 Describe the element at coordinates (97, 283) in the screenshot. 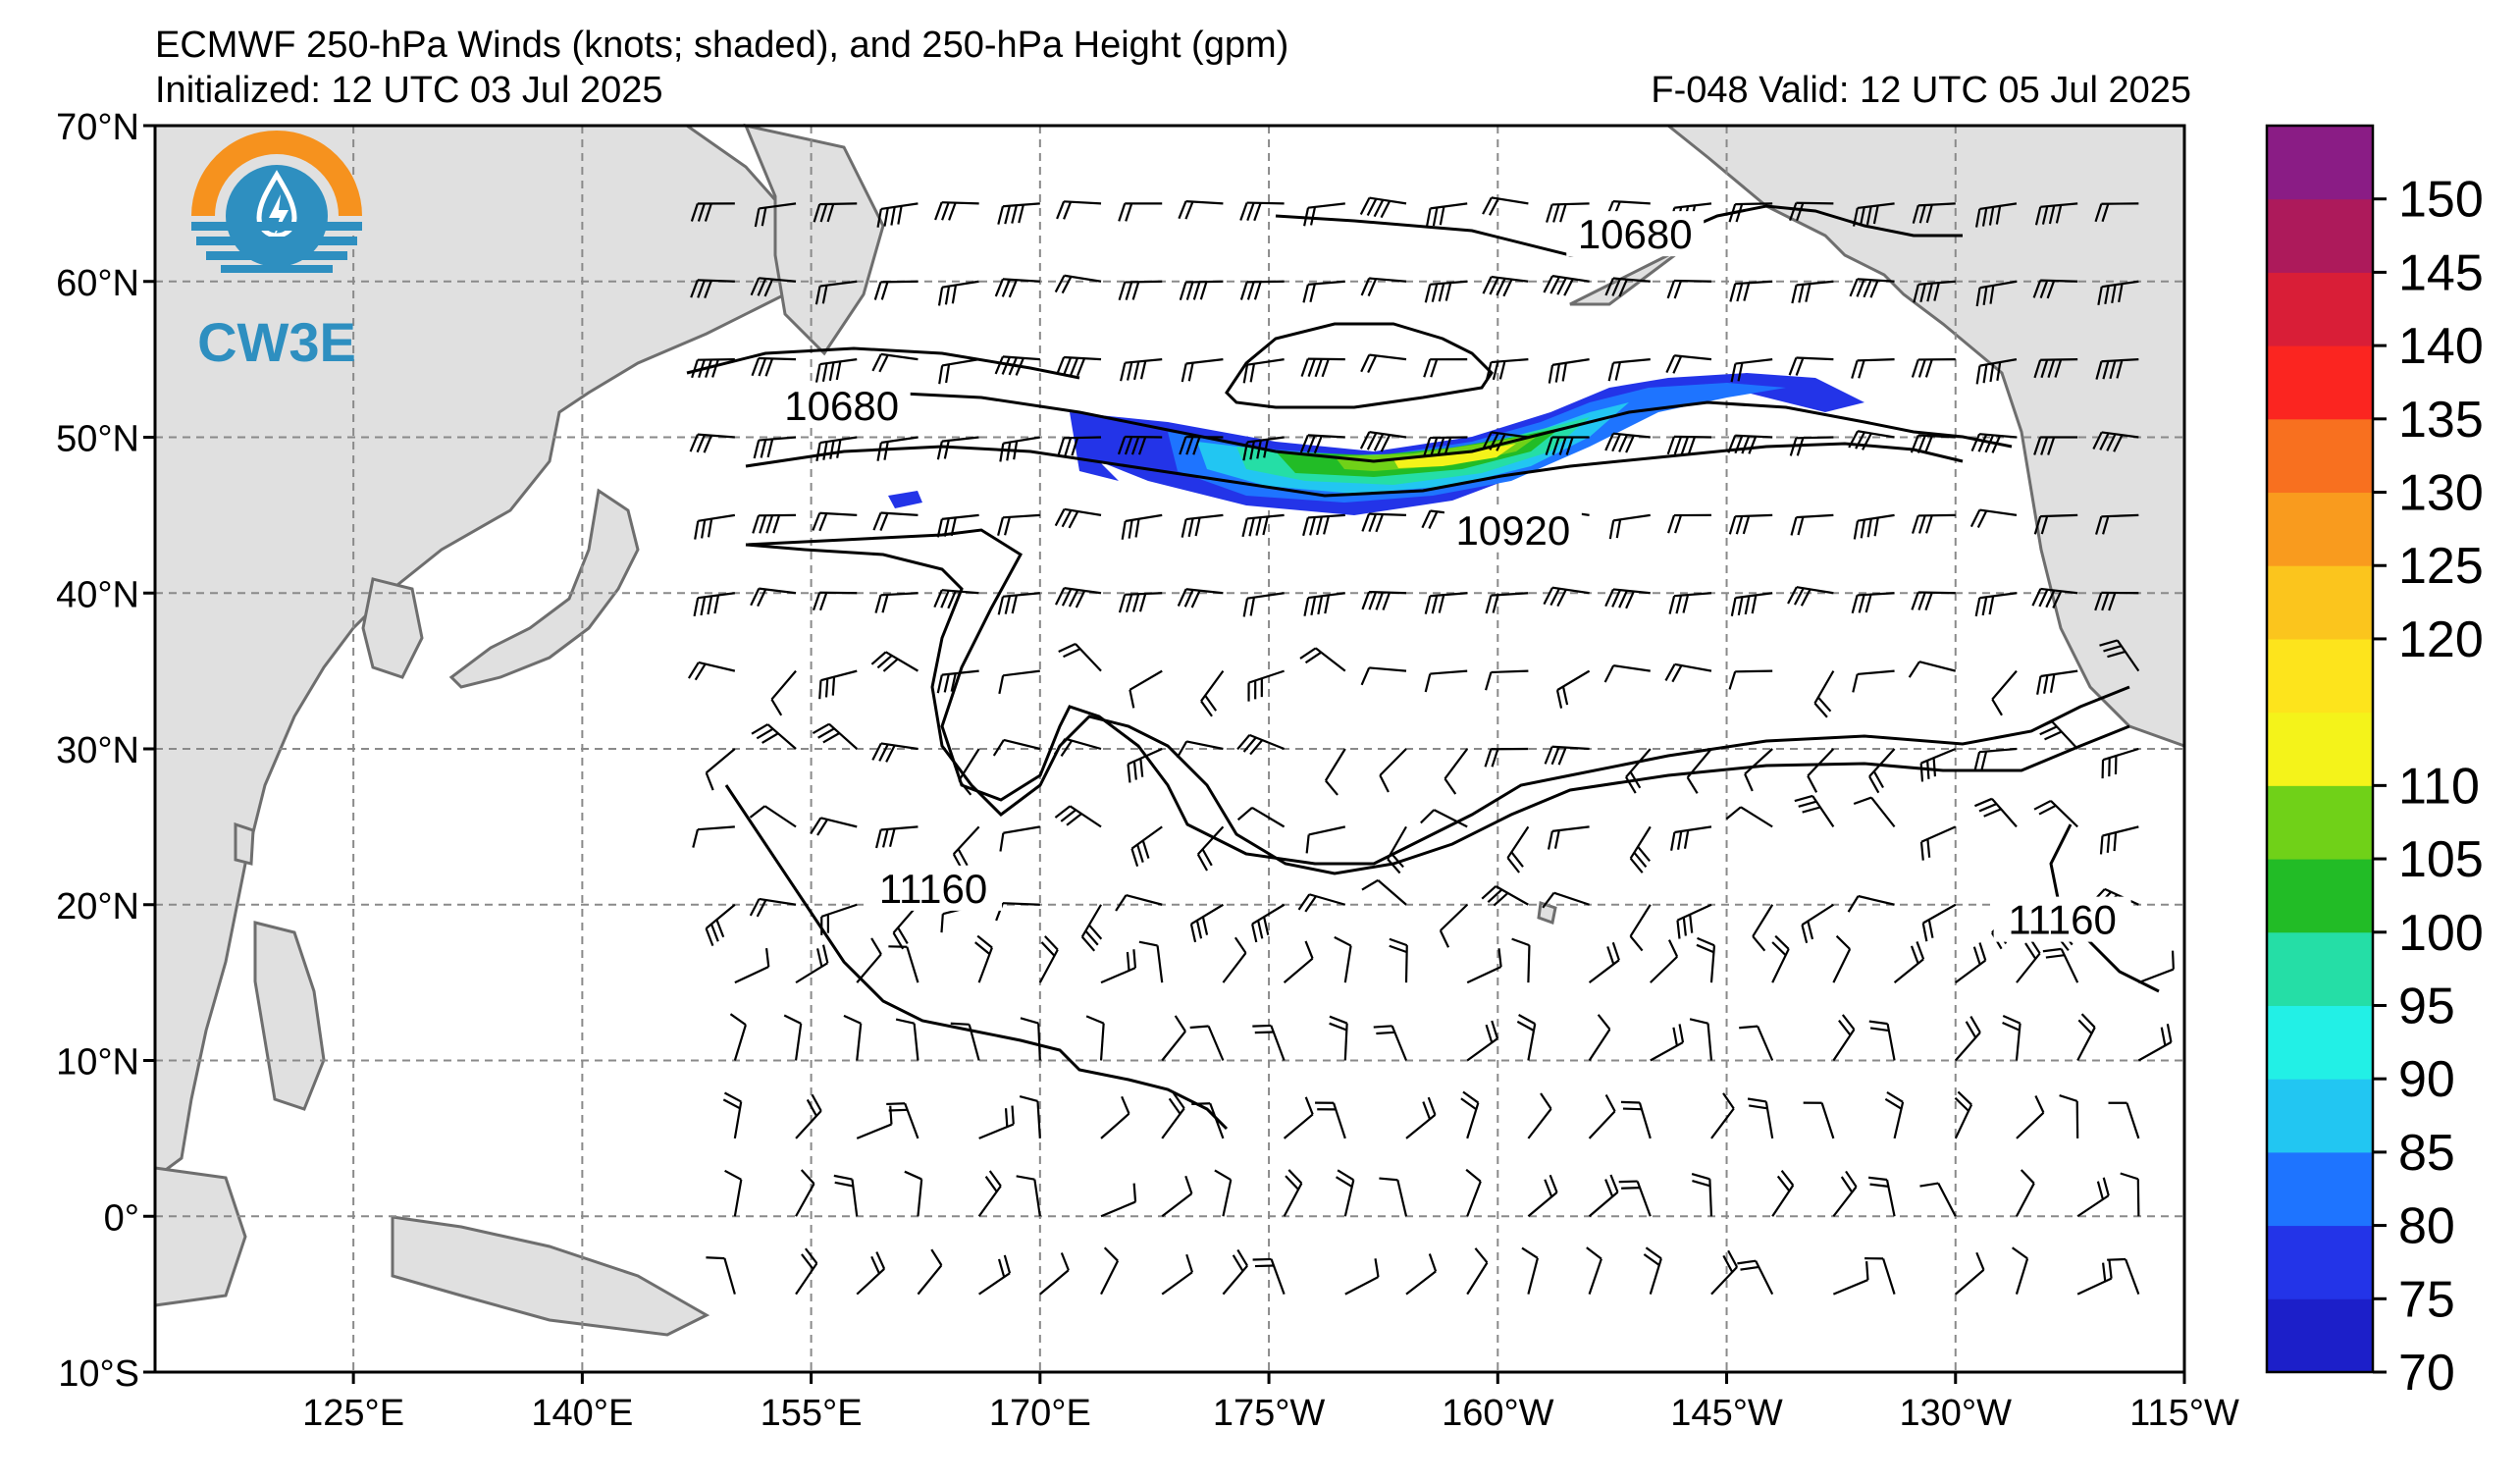

I see `lat-label: 60°N` at that location.